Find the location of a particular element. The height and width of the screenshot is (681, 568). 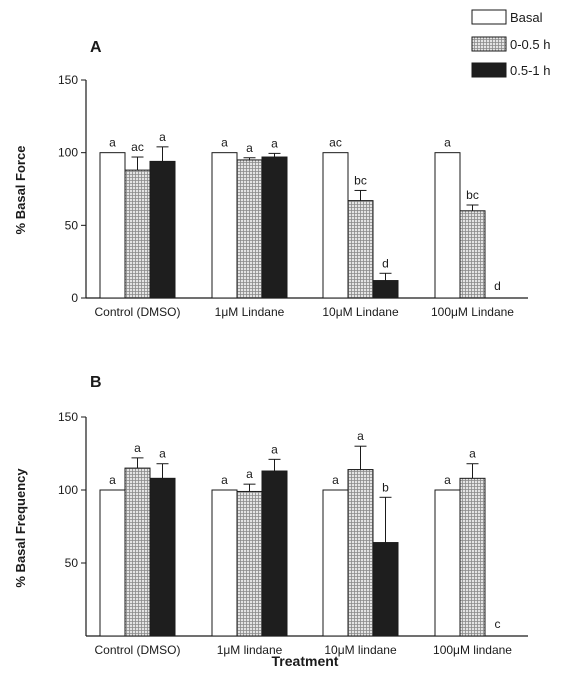

panel-a-category-label: 1μM Lindane is located at coordinates (250, 312).